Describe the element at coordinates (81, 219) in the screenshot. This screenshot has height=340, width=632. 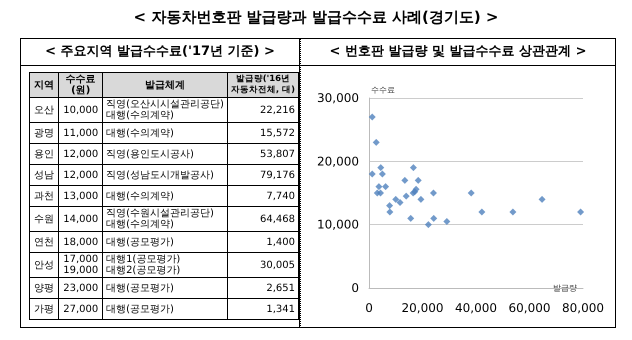
I see `text: 14,000` at that location.